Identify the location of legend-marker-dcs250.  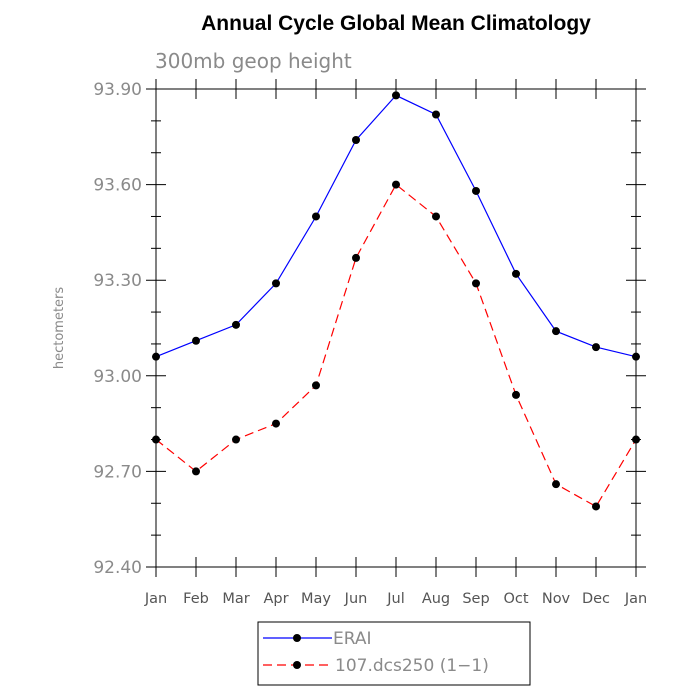
(297, 665).